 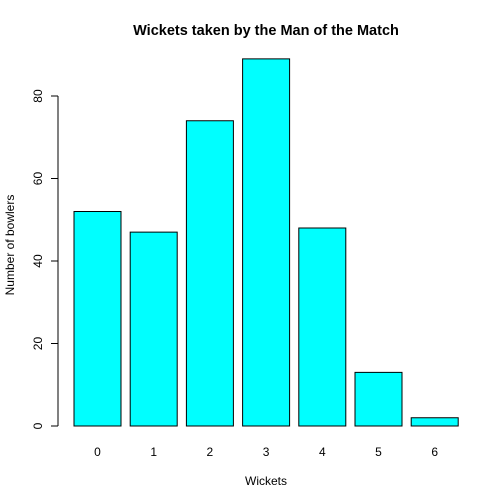 What do you see at coordinates (378, 452) in the screenshot?
I see `x-axis-tick-label: 5` at bounding box center [378, 452].